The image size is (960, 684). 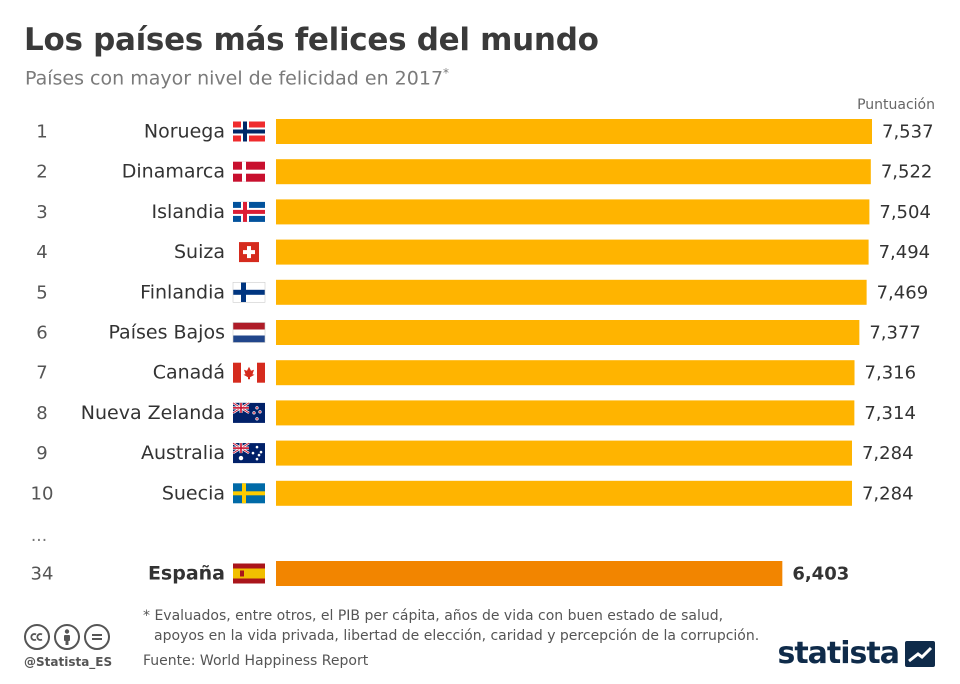 What do you see at coordinates (42, 574) in the screenshot?
I see `rank-label: 34` at bounding box center [42, 574].